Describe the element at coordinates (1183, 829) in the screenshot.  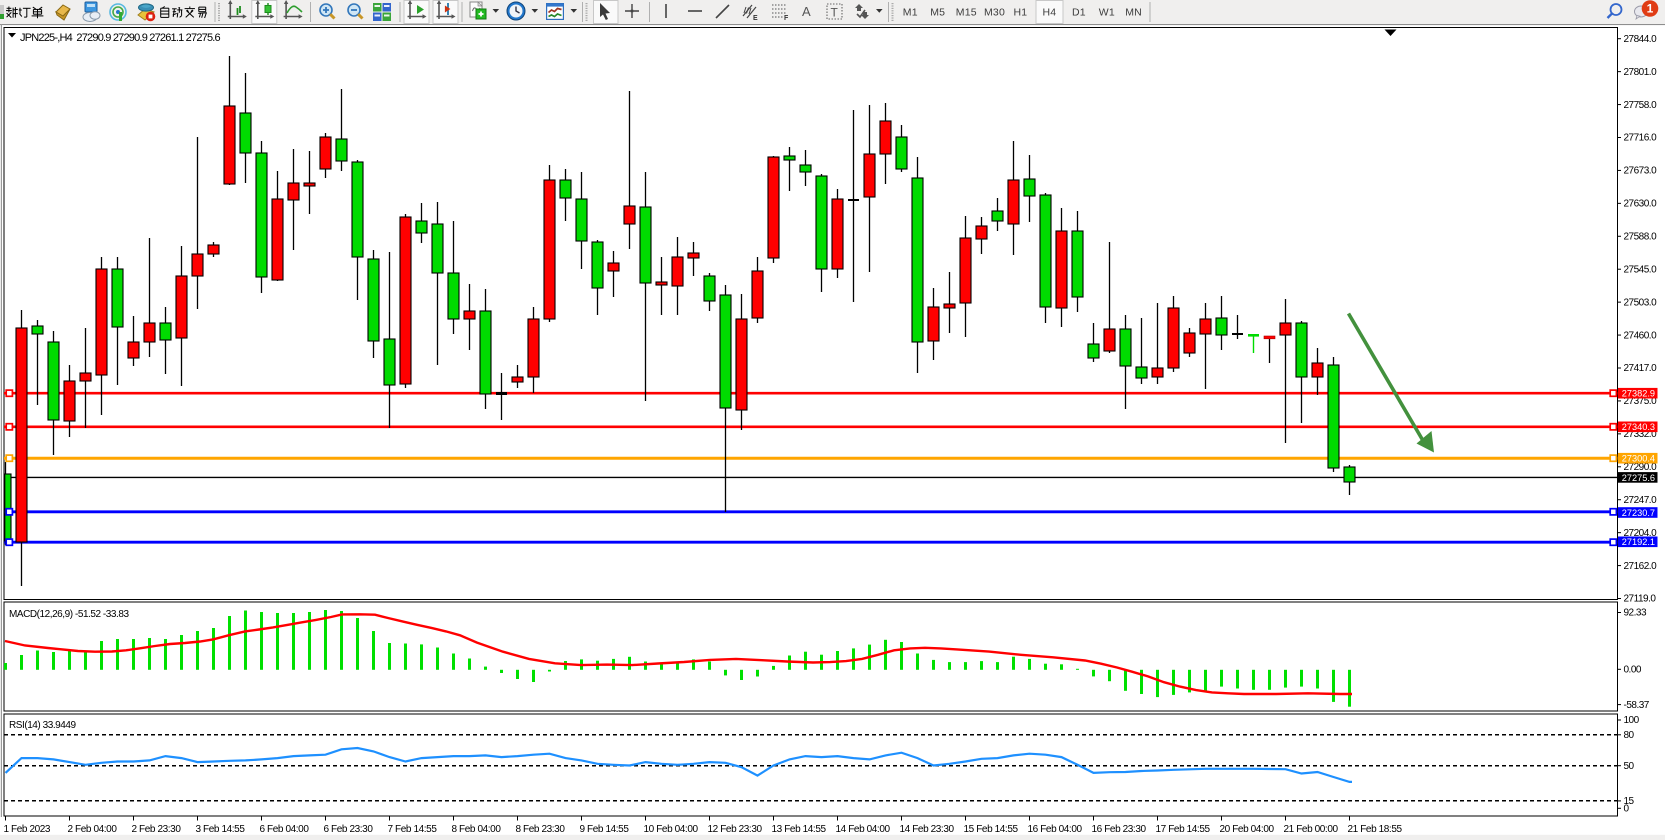
I see `svg-text: 17 Feb 14:55` at that location.